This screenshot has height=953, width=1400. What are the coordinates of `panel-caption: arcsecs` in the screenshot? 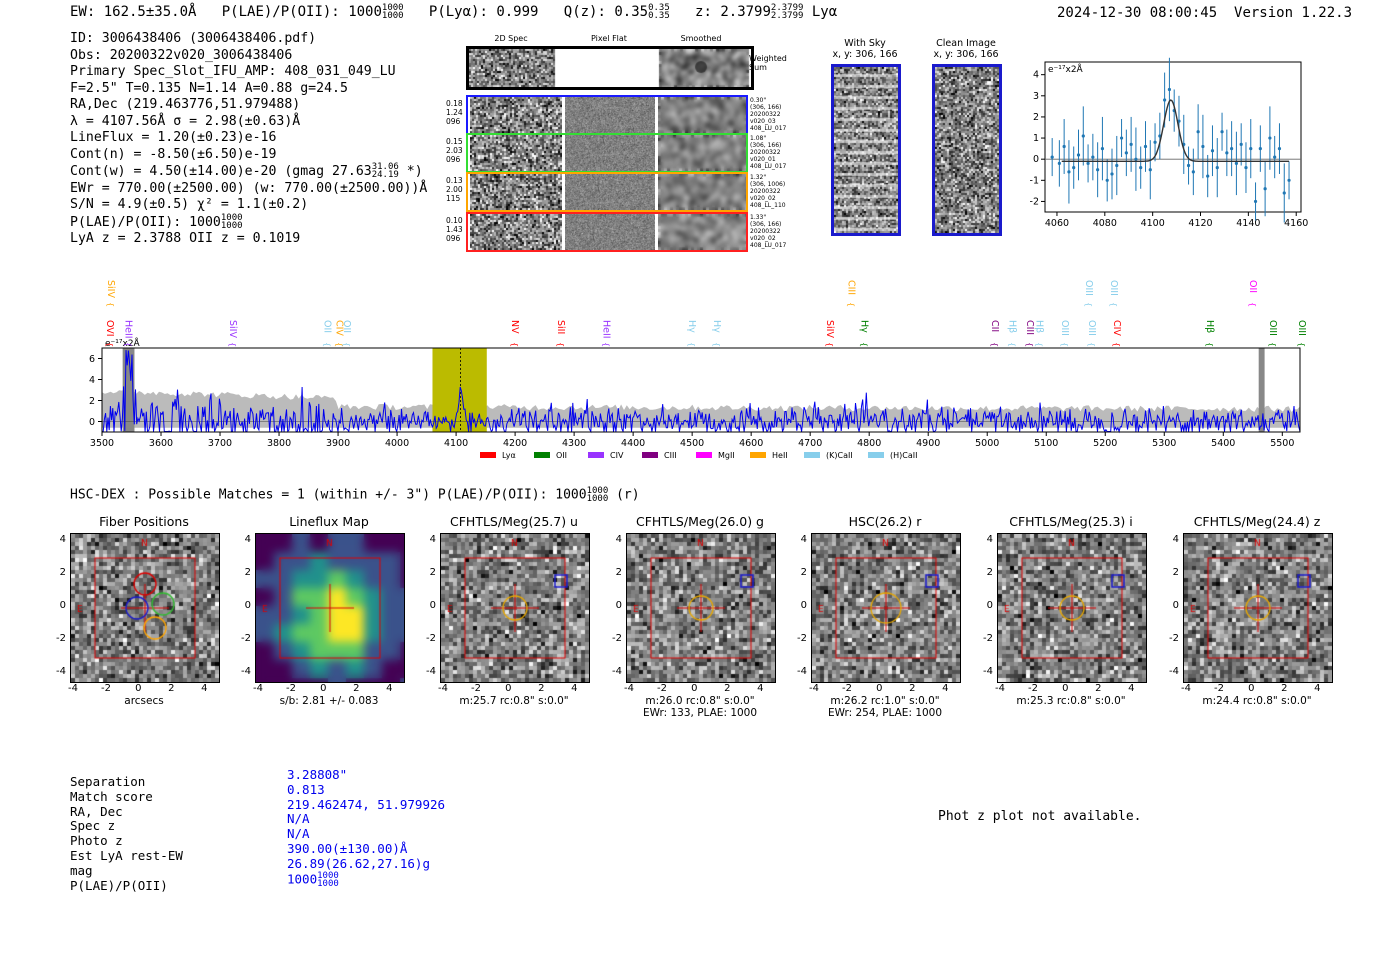 It's located at (144, 701).